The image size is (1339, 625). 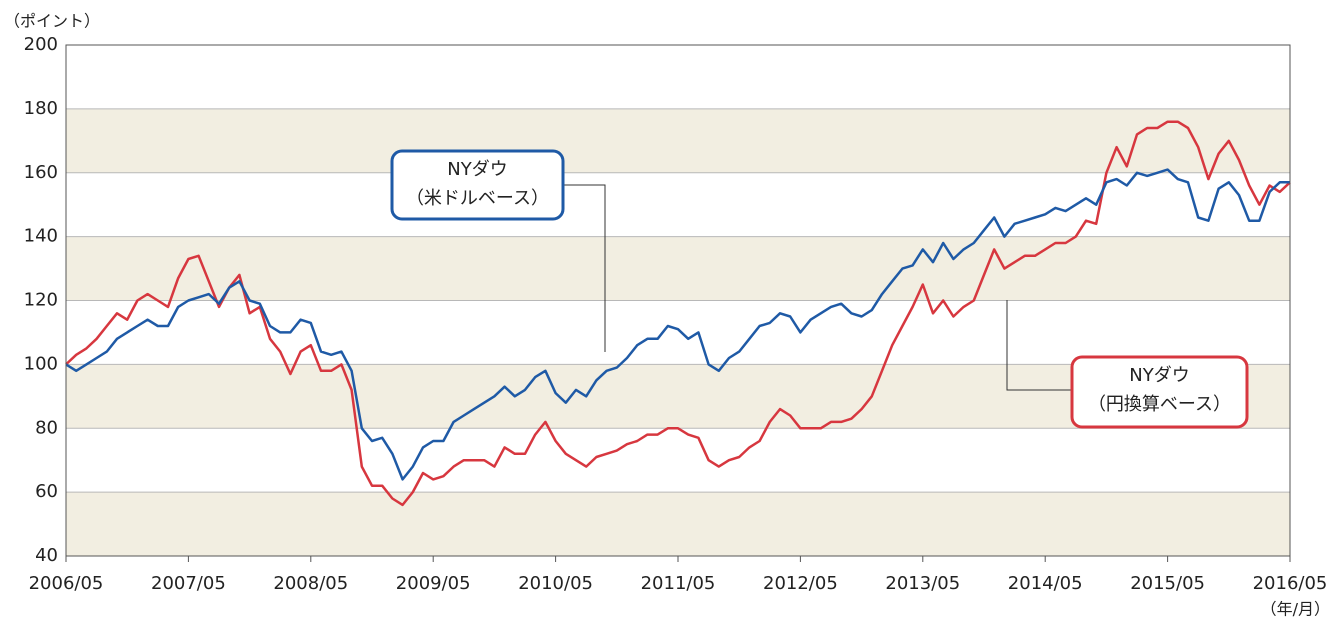 What do you see at coordinates (1167, 583) in the screenshot?
I see `x-tick-label: 2015/05` at bounding box center [1167, 583].